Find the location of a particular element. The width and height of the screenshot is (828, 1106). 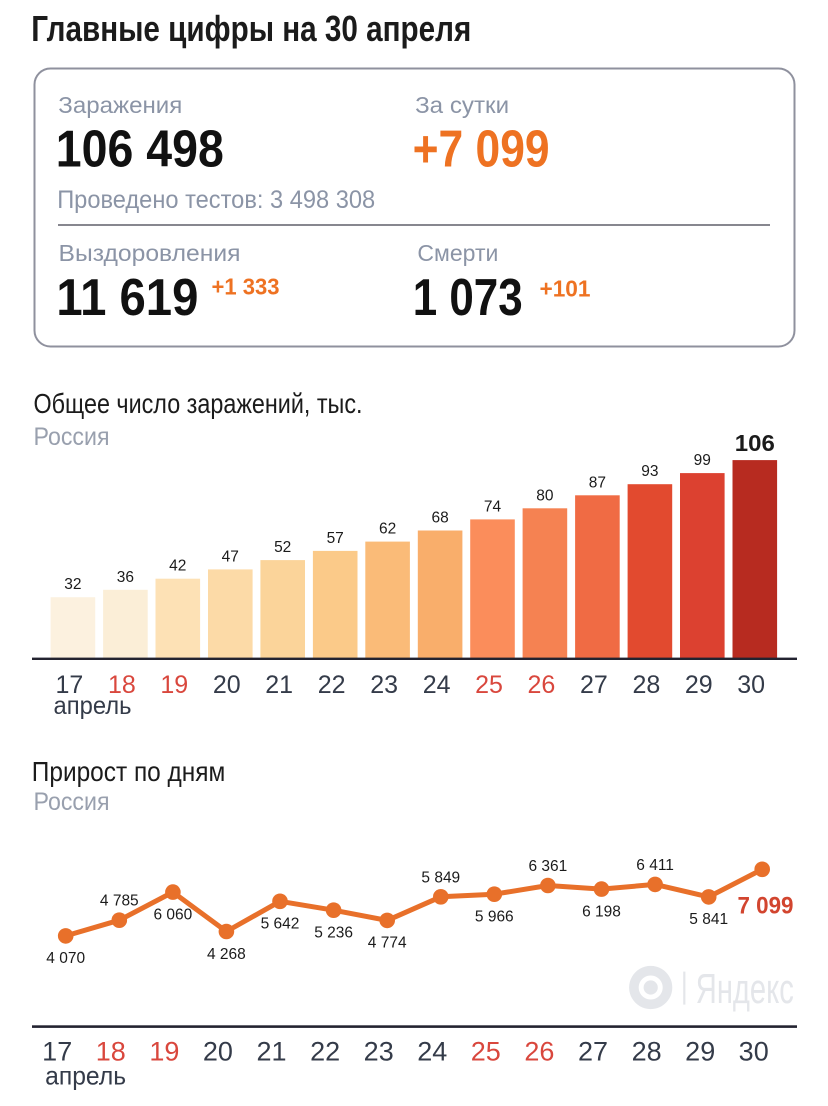

svg-text: Прирост по дням is located at coordinates (129, 771).